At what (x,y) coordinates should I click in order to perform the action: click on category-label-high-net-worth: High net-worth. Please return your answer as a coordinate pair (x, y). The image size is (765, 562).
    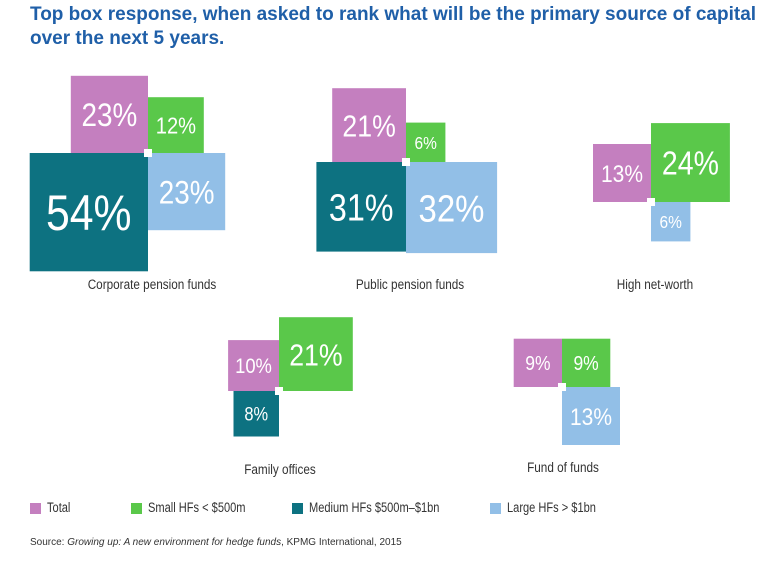
    Looking at the image, I should click on (655, 284).